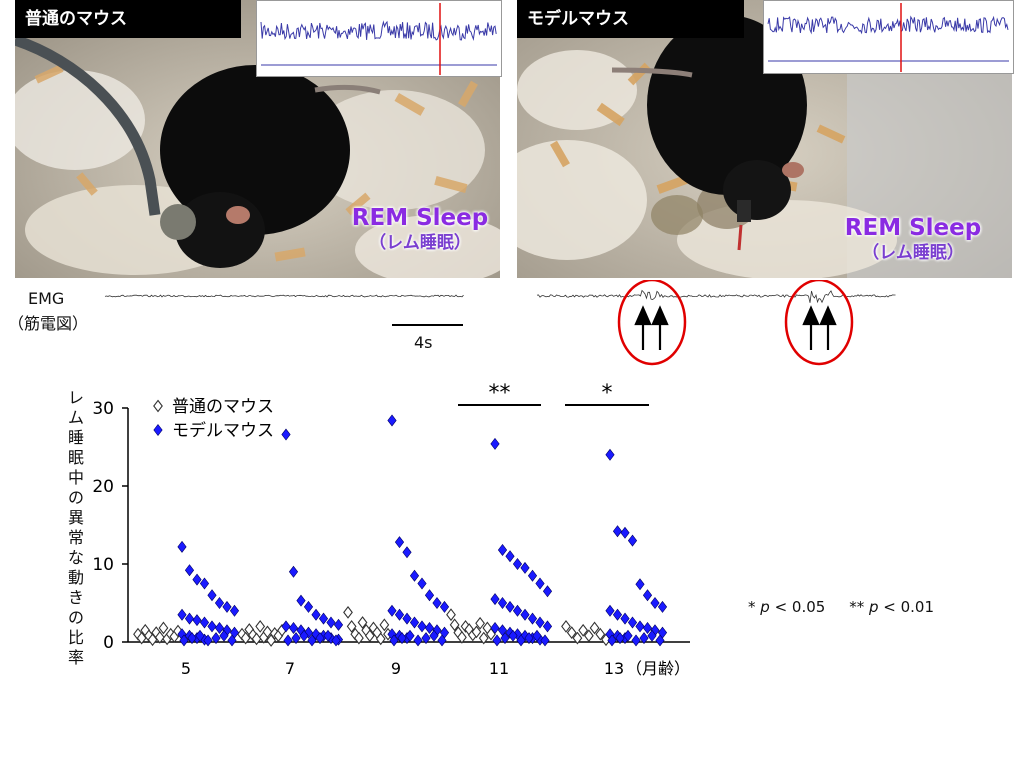 Image resolution: width=1024 pixels, height=774 pixels. What do you see at coordinates (108, 643) in the screenshot?
I see `y-tick-label: 0` at bounding box center [108, 643].